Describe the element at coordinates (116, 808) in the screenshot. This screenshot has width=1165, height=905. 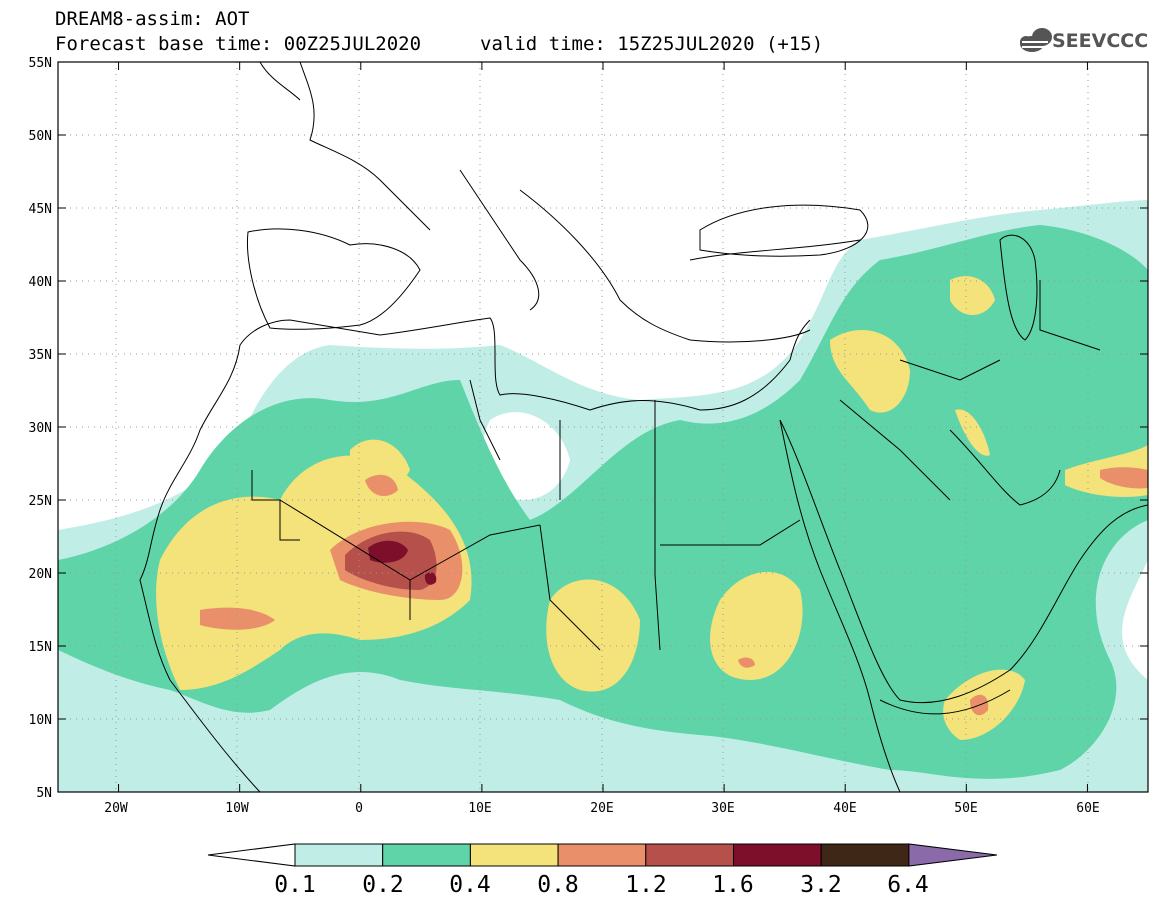
I see `lon-tick-label: 20W` at that location.